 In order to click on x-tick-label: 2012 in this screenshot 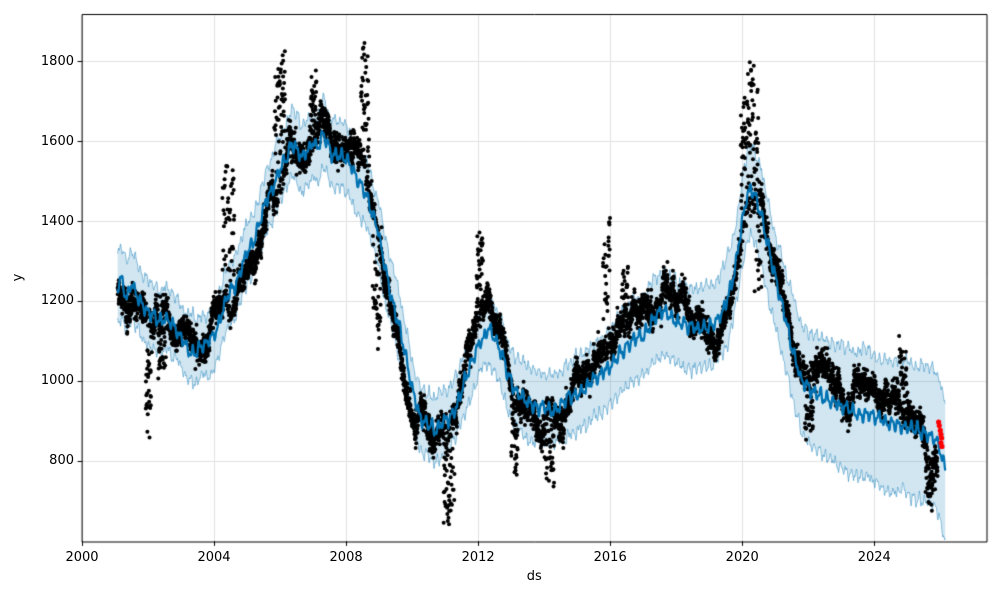, I will do `click(478, 557)`.